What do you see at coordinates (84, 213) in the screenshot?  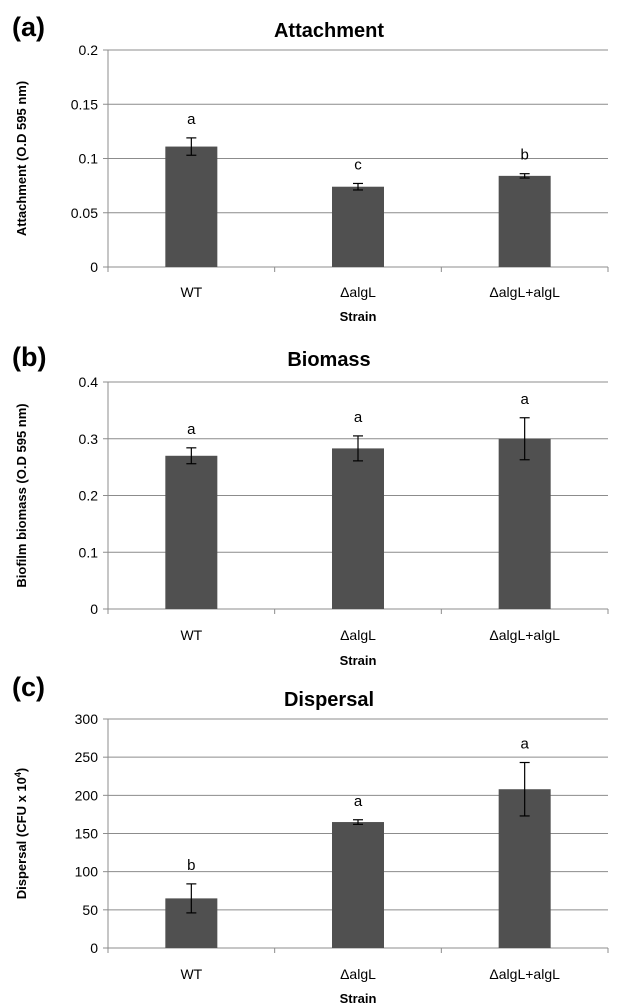 I see `y-tick-label: 0.05` at bounding box center [84, 213].